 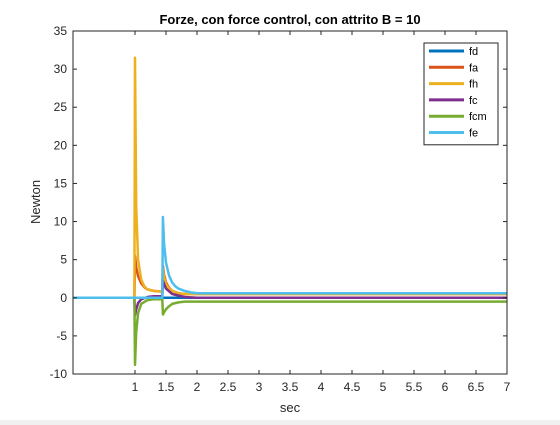 I want to click on x-tick-label: 2, so click(x=197, y=387).